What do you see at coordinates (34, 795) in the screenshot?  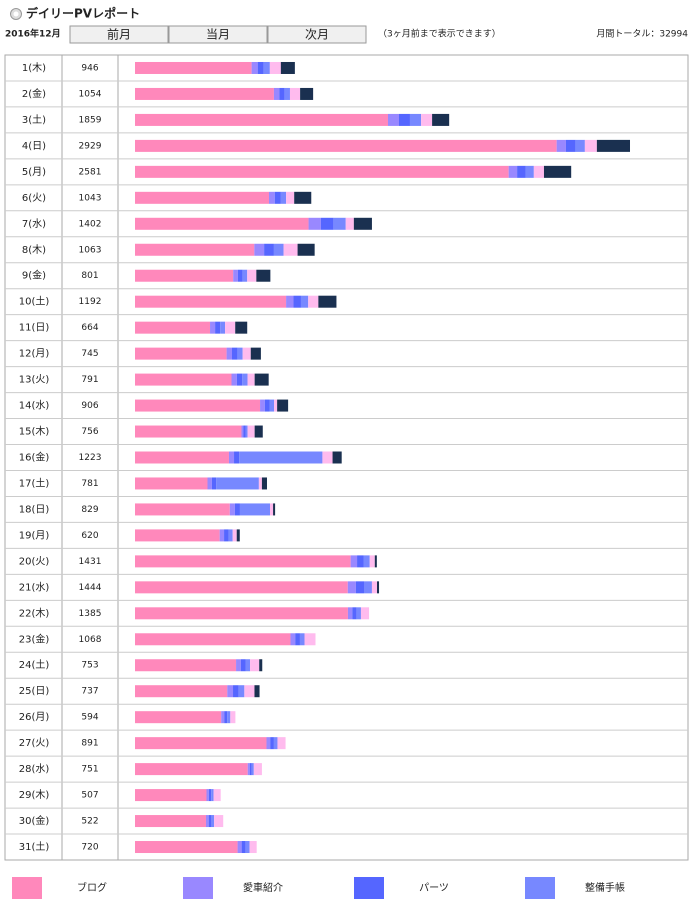 I see `day-label: 29(木)` at bounding box center [34, 795].